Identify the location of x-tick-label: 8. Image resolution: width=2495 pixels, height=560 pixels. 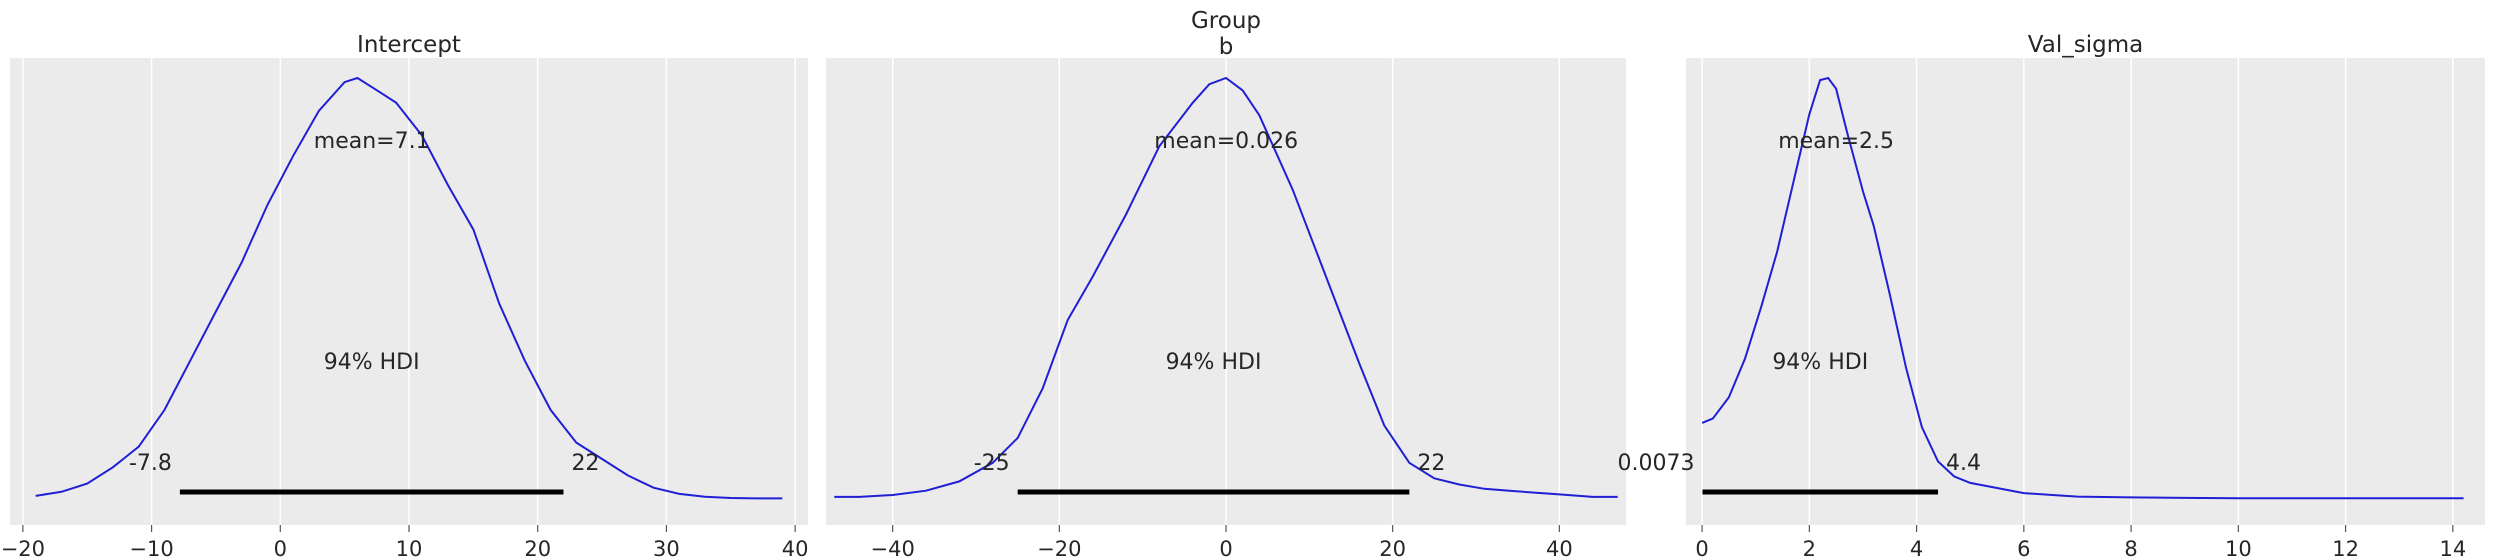
(2130, 548).